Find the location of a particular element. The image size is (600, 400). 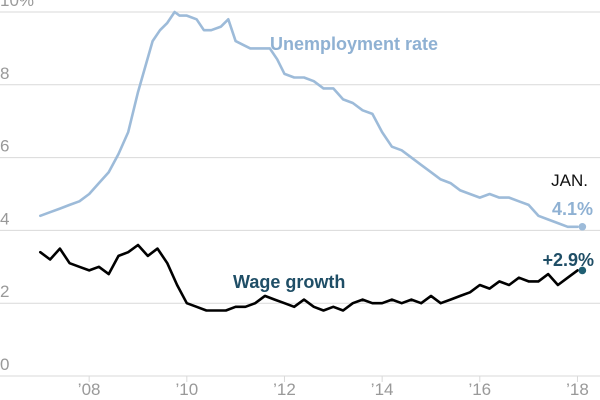

x-tick-label: ’12 is located at coordinates (284, 389).